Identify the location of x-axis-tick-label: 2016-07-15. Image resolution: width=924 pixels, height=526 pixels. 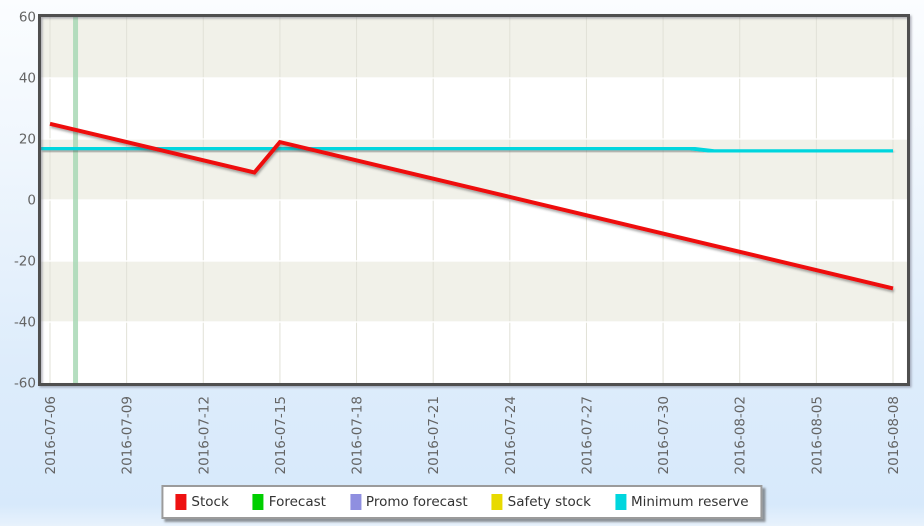
(281, 435).